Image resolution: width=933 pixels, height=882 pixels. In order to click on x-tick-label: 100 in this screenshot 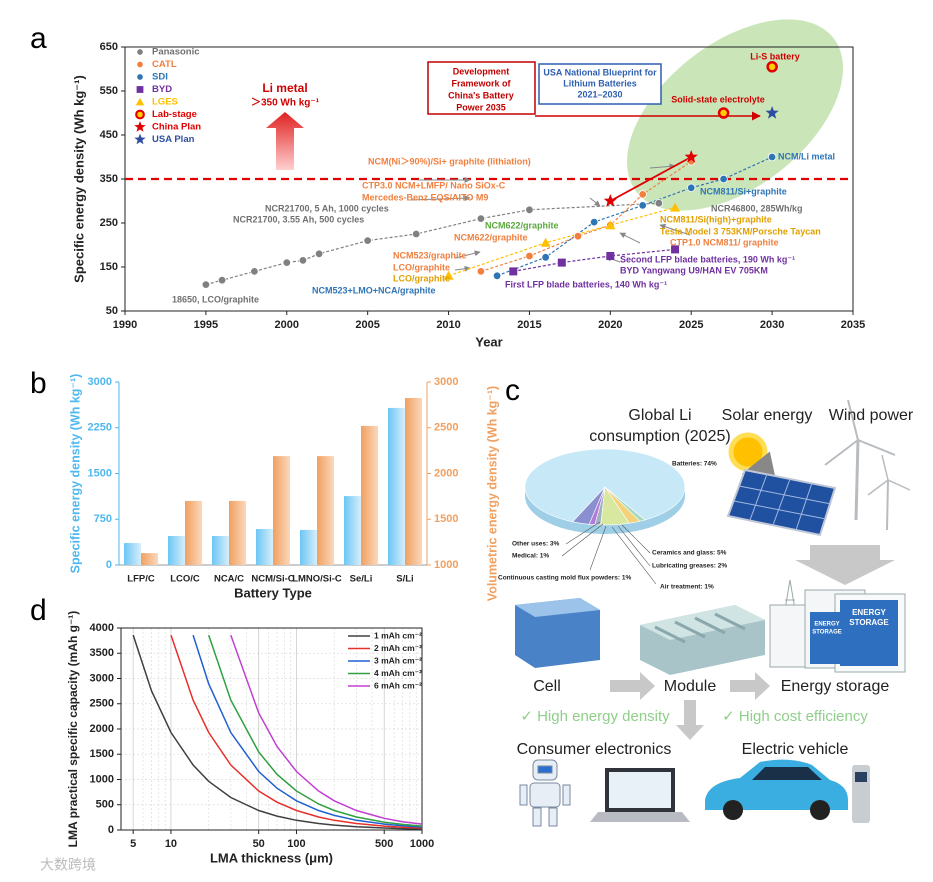, I will do `click(296, 844)`.